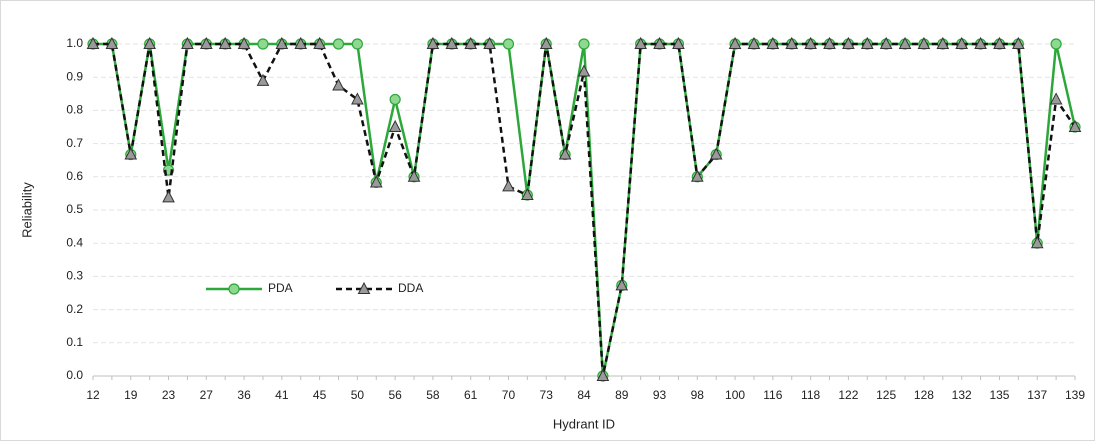  What do you see at coordinates (1037, 395) in the screenshot?
I see `x-tick-label: 137` at bounding box center [1037, 395].